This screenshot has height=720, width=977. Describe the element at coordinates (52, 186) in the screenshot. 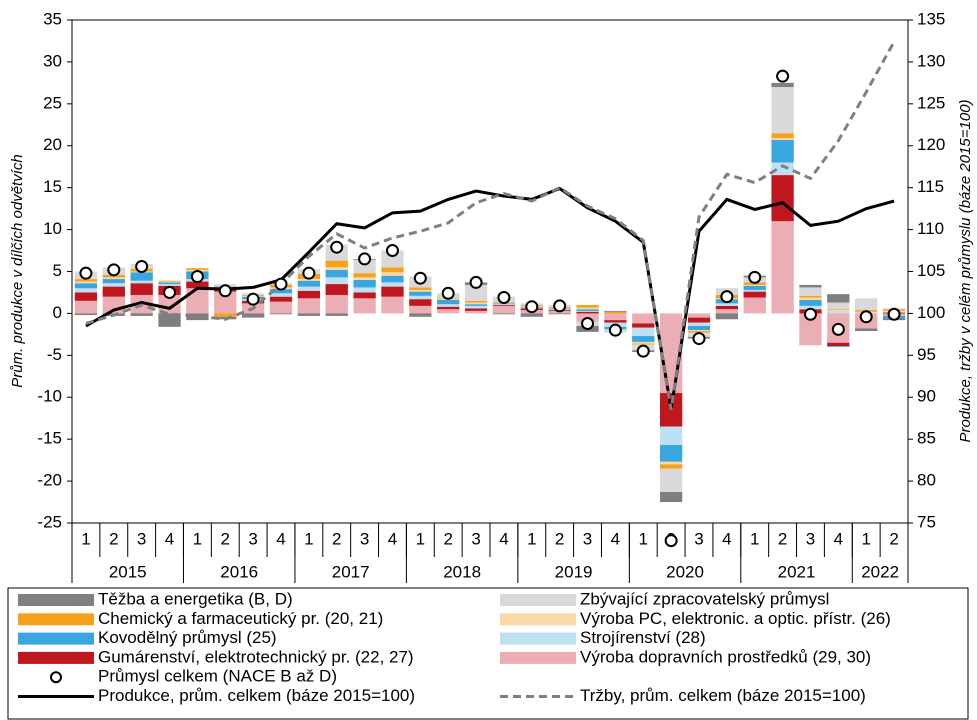

I see `y-tick-label: 15` at that location.